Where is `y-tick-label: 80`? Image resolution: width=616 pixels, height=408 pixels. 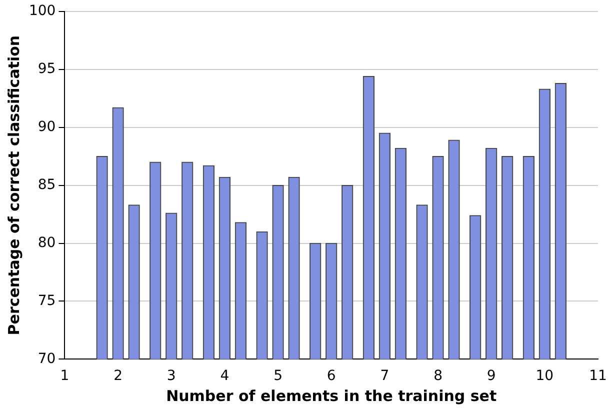 y-tick-label: 80 is located at coordinates (47, 242).